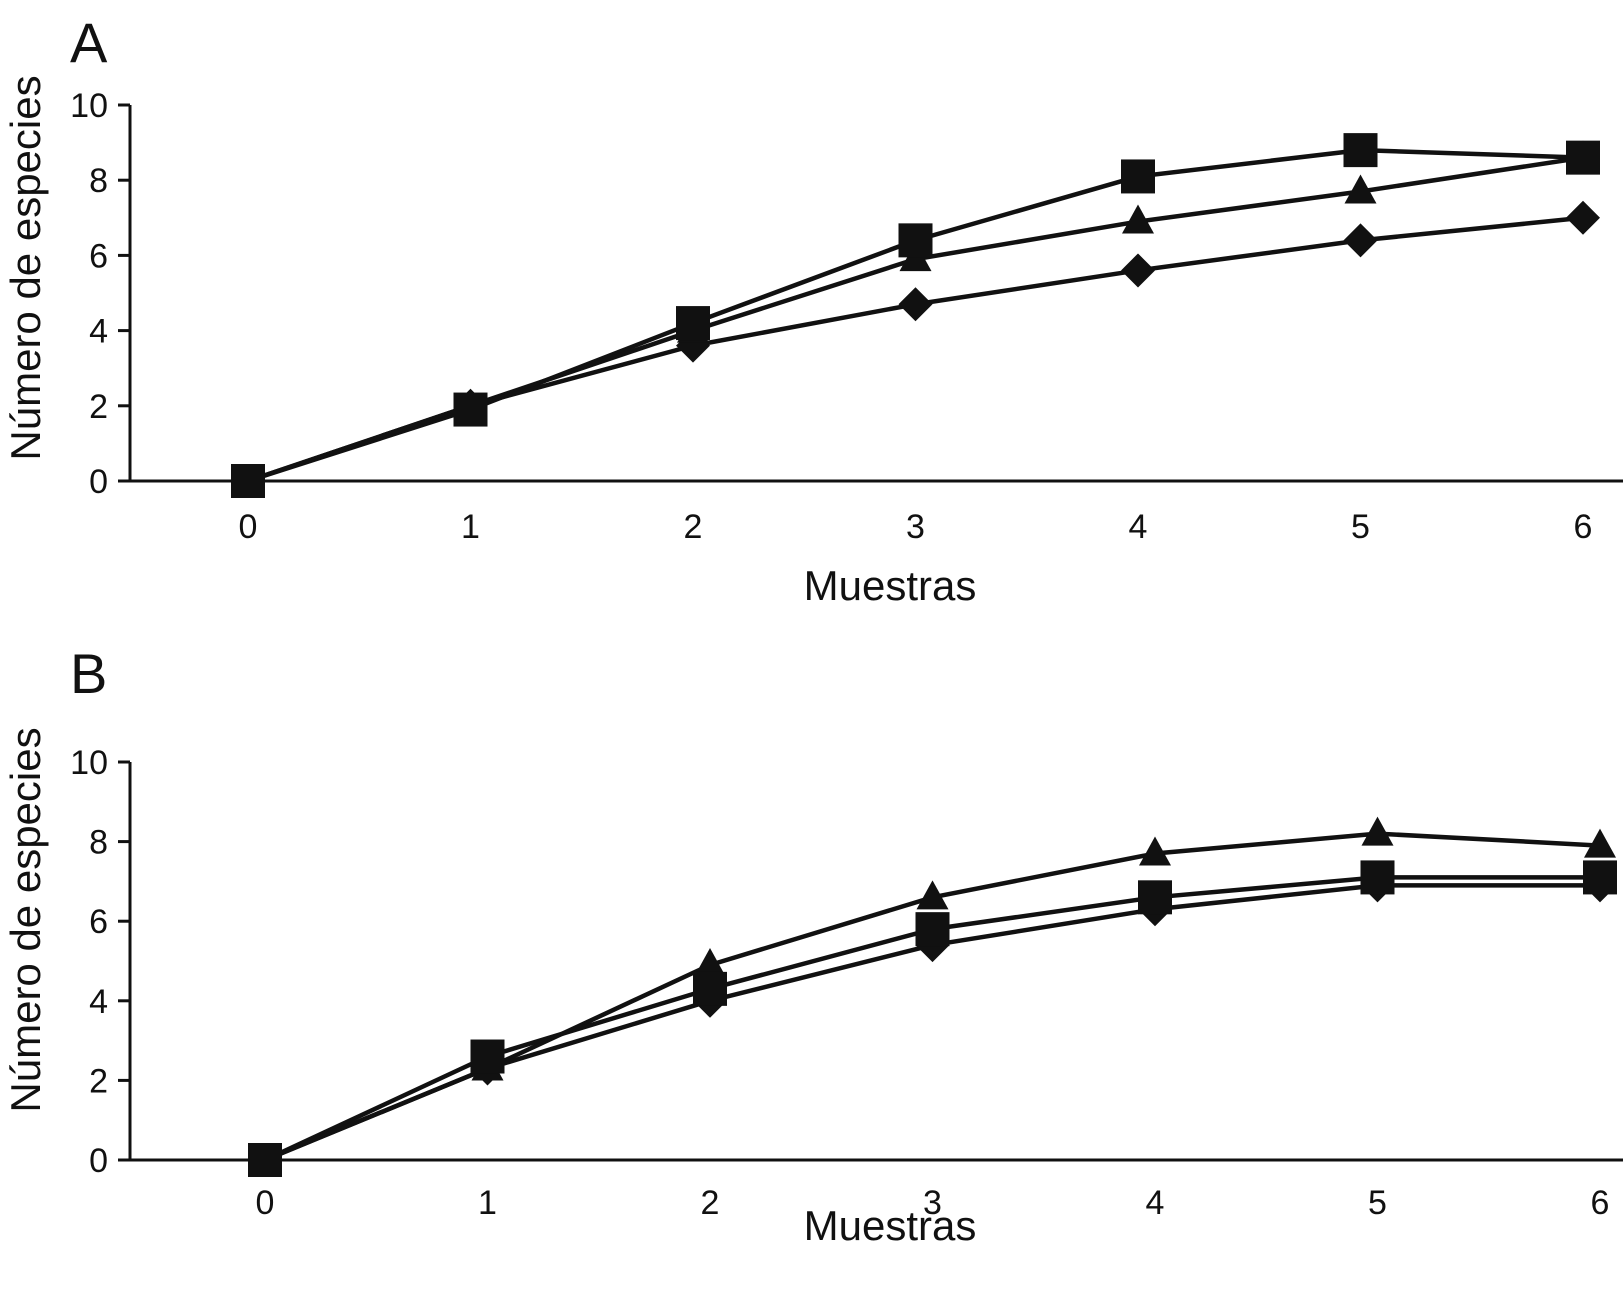 The height and width of the screenshot is (1296, 1623). What do you see at coordinates (25, 919) in the screenshot?
I see `panel-b-y-axis-title: Número de especies` at bounding box center [25, 919].